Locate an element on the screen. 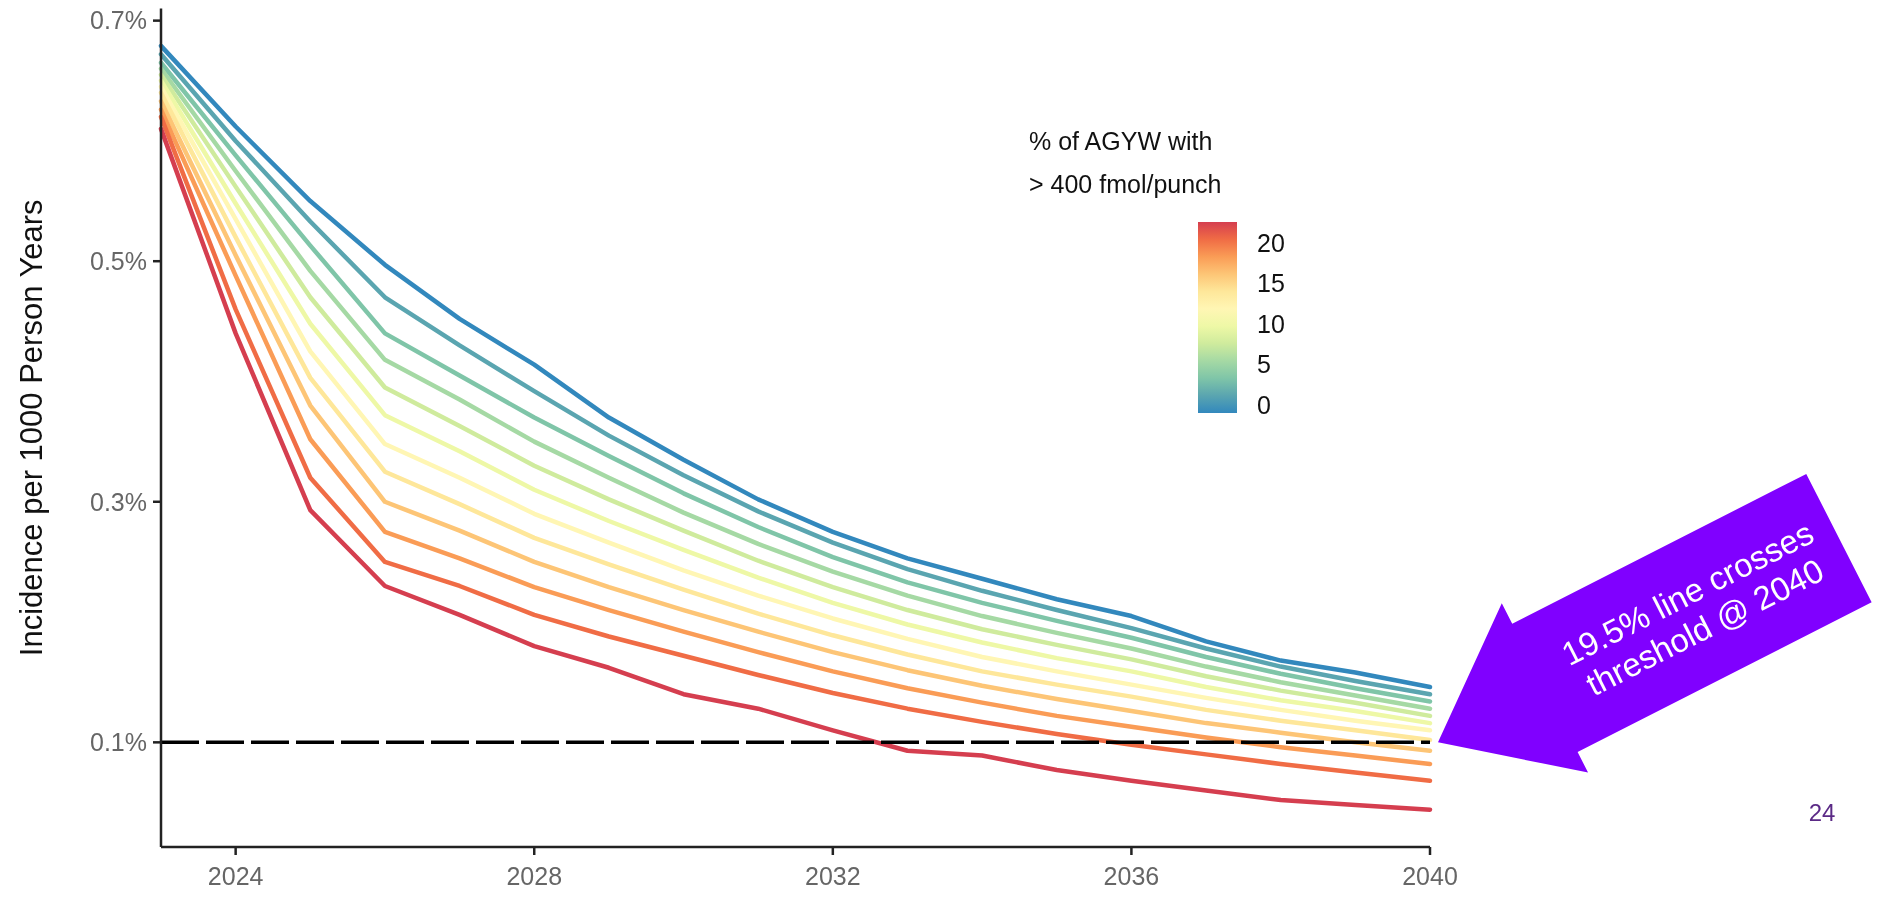 The width and height of the screenshot is (1903, 903). x-tick-label: 2036 is located at coordinates (1131, 876).